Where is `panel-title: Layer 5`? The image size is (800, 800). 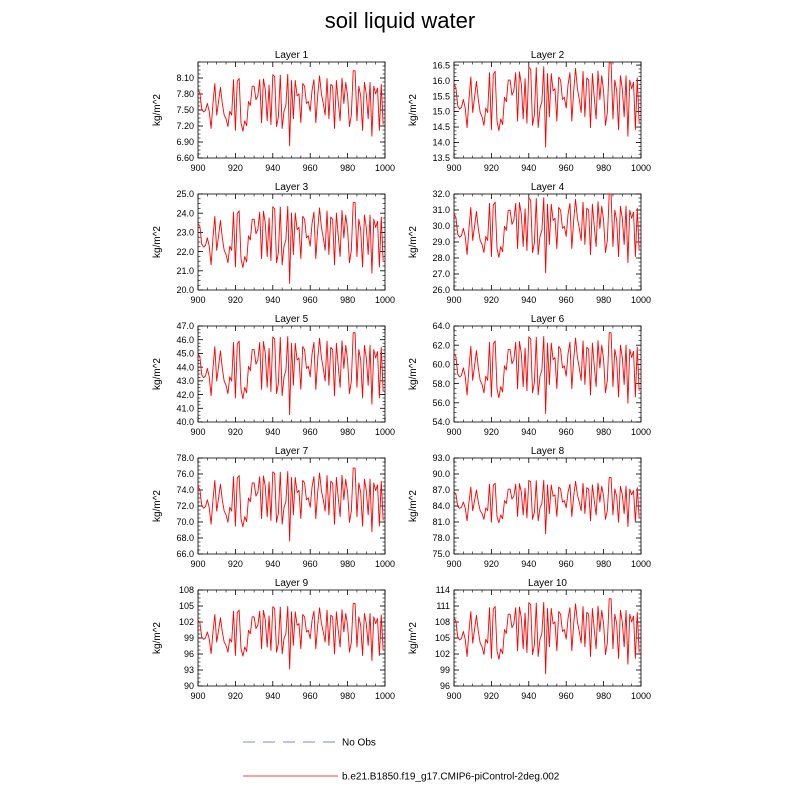
panel-title: Layer 5 is located at coordinates (292, 319).